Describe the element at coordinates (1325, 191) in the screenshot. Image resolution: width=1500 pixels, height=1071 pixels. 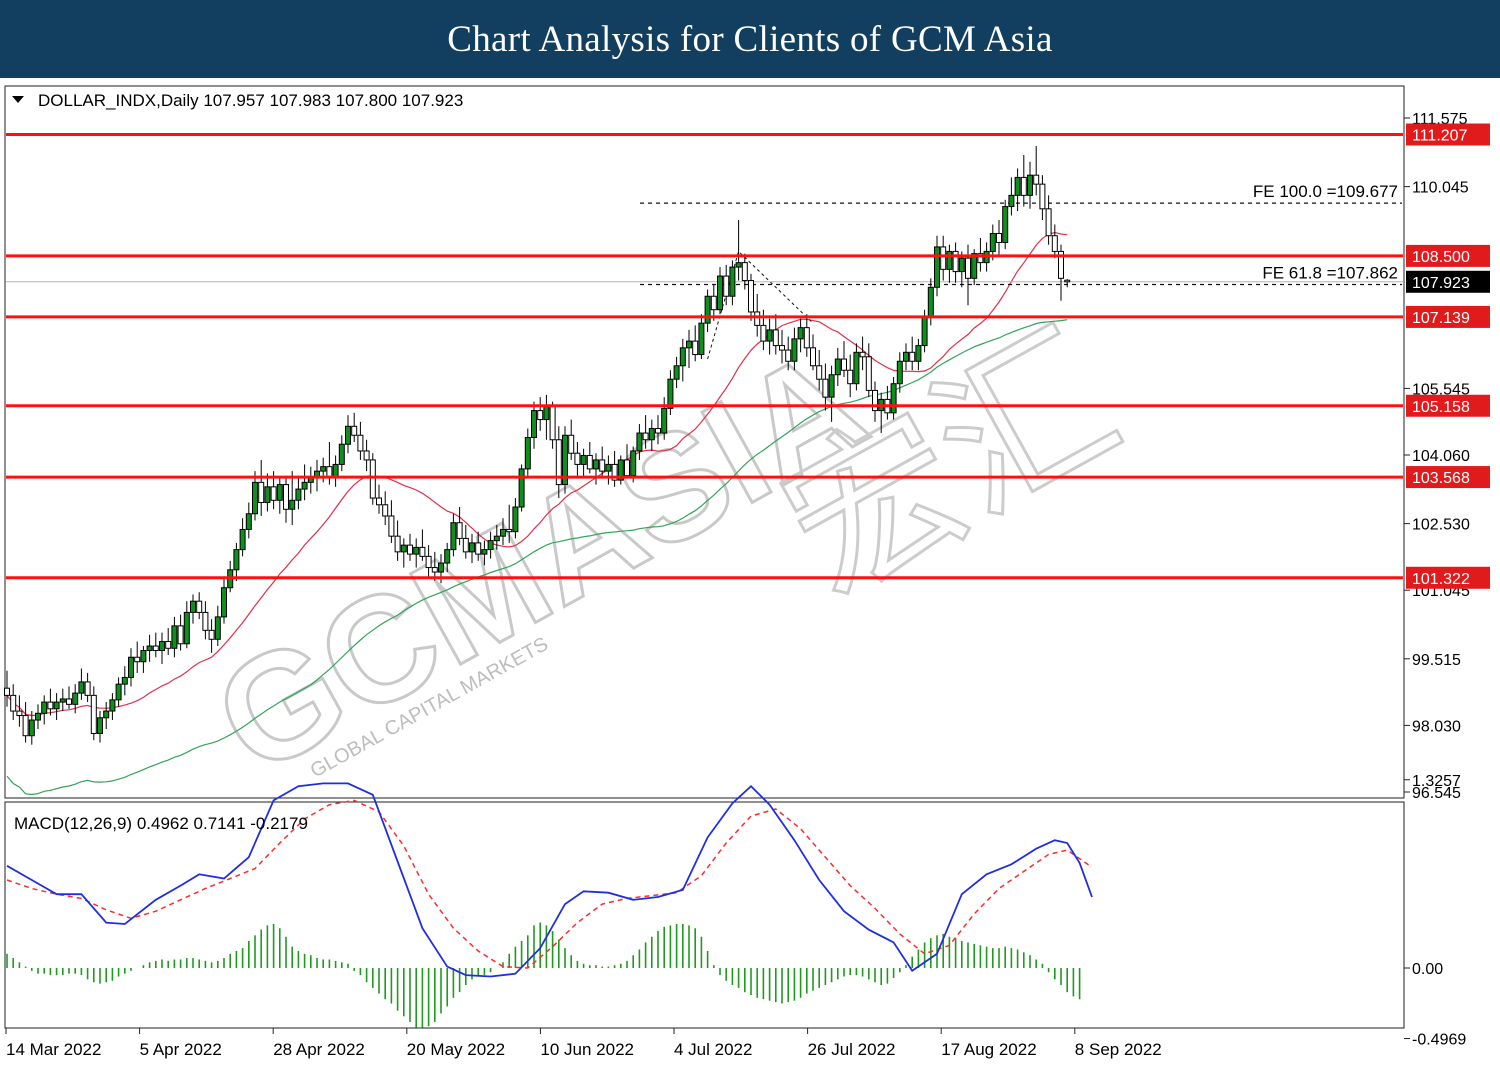
I see `fibonacci-label: FE 100.0 =109.677` at that location.